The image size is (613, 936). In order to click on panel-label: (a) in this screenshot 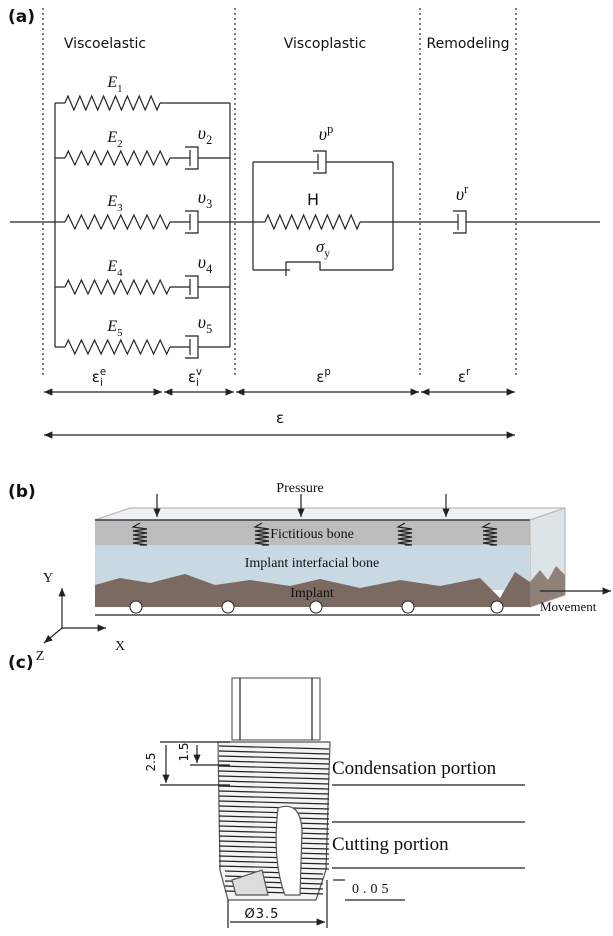, I will do `click(21, 17)`.